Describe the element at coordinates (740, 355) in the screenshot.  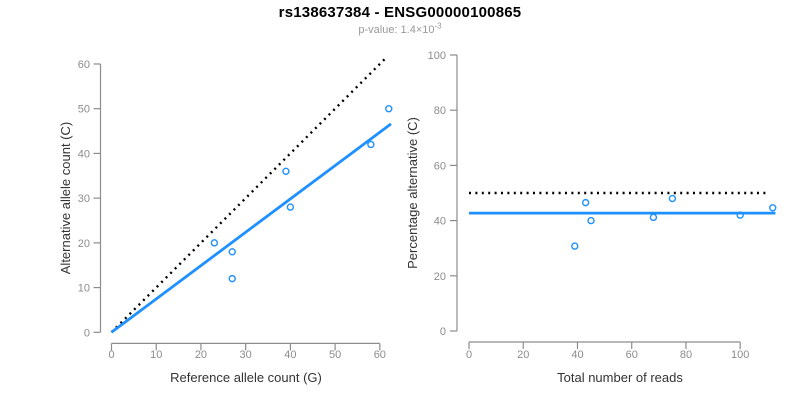
I see `x-tick-label: 100` at that location.